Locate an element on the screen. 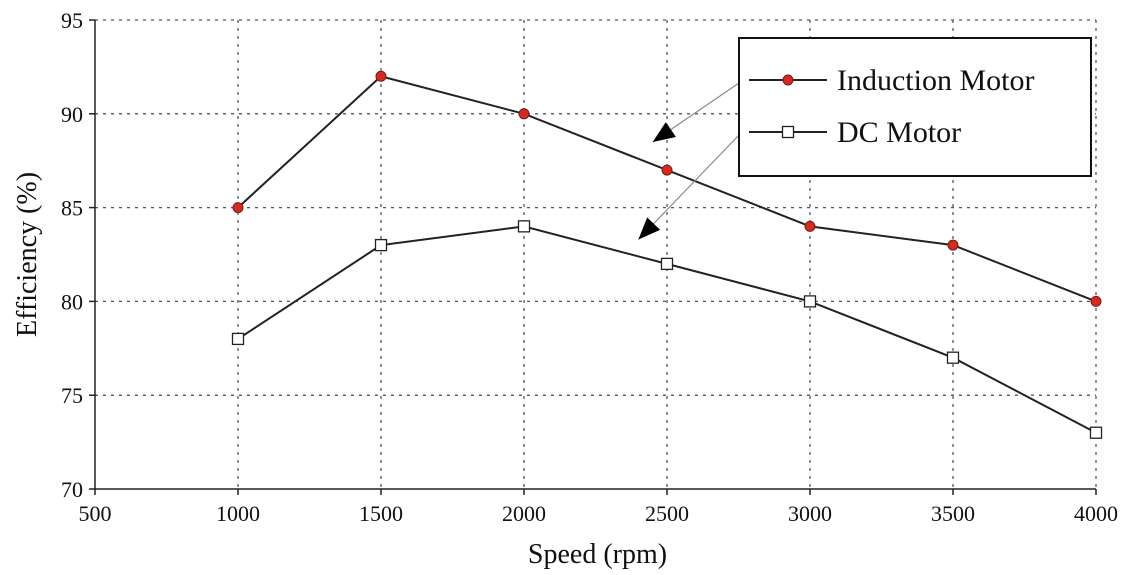 This screenshot has width=1131, height=575. legend-box is located at coordinates (915, 107).